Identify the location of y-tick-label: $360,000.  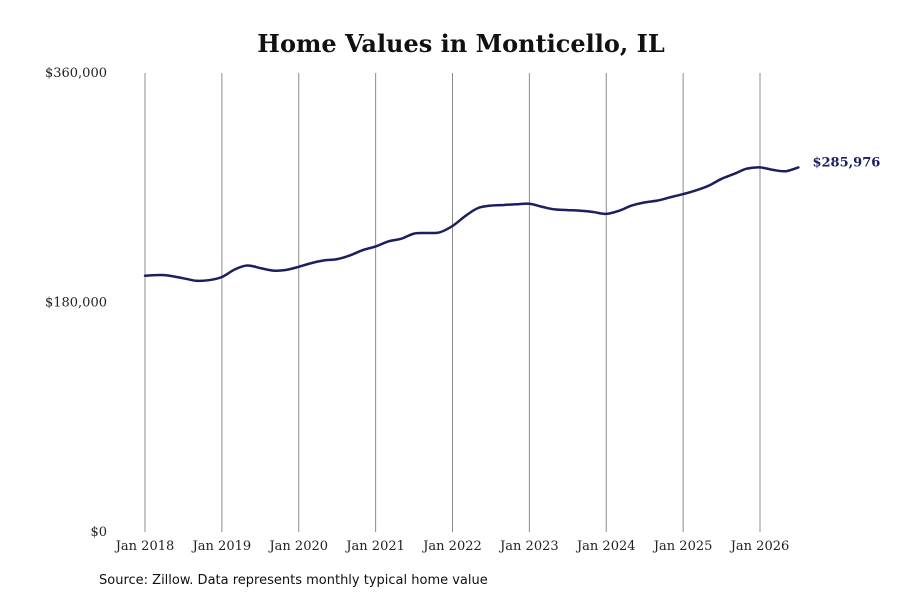
(76, 73).